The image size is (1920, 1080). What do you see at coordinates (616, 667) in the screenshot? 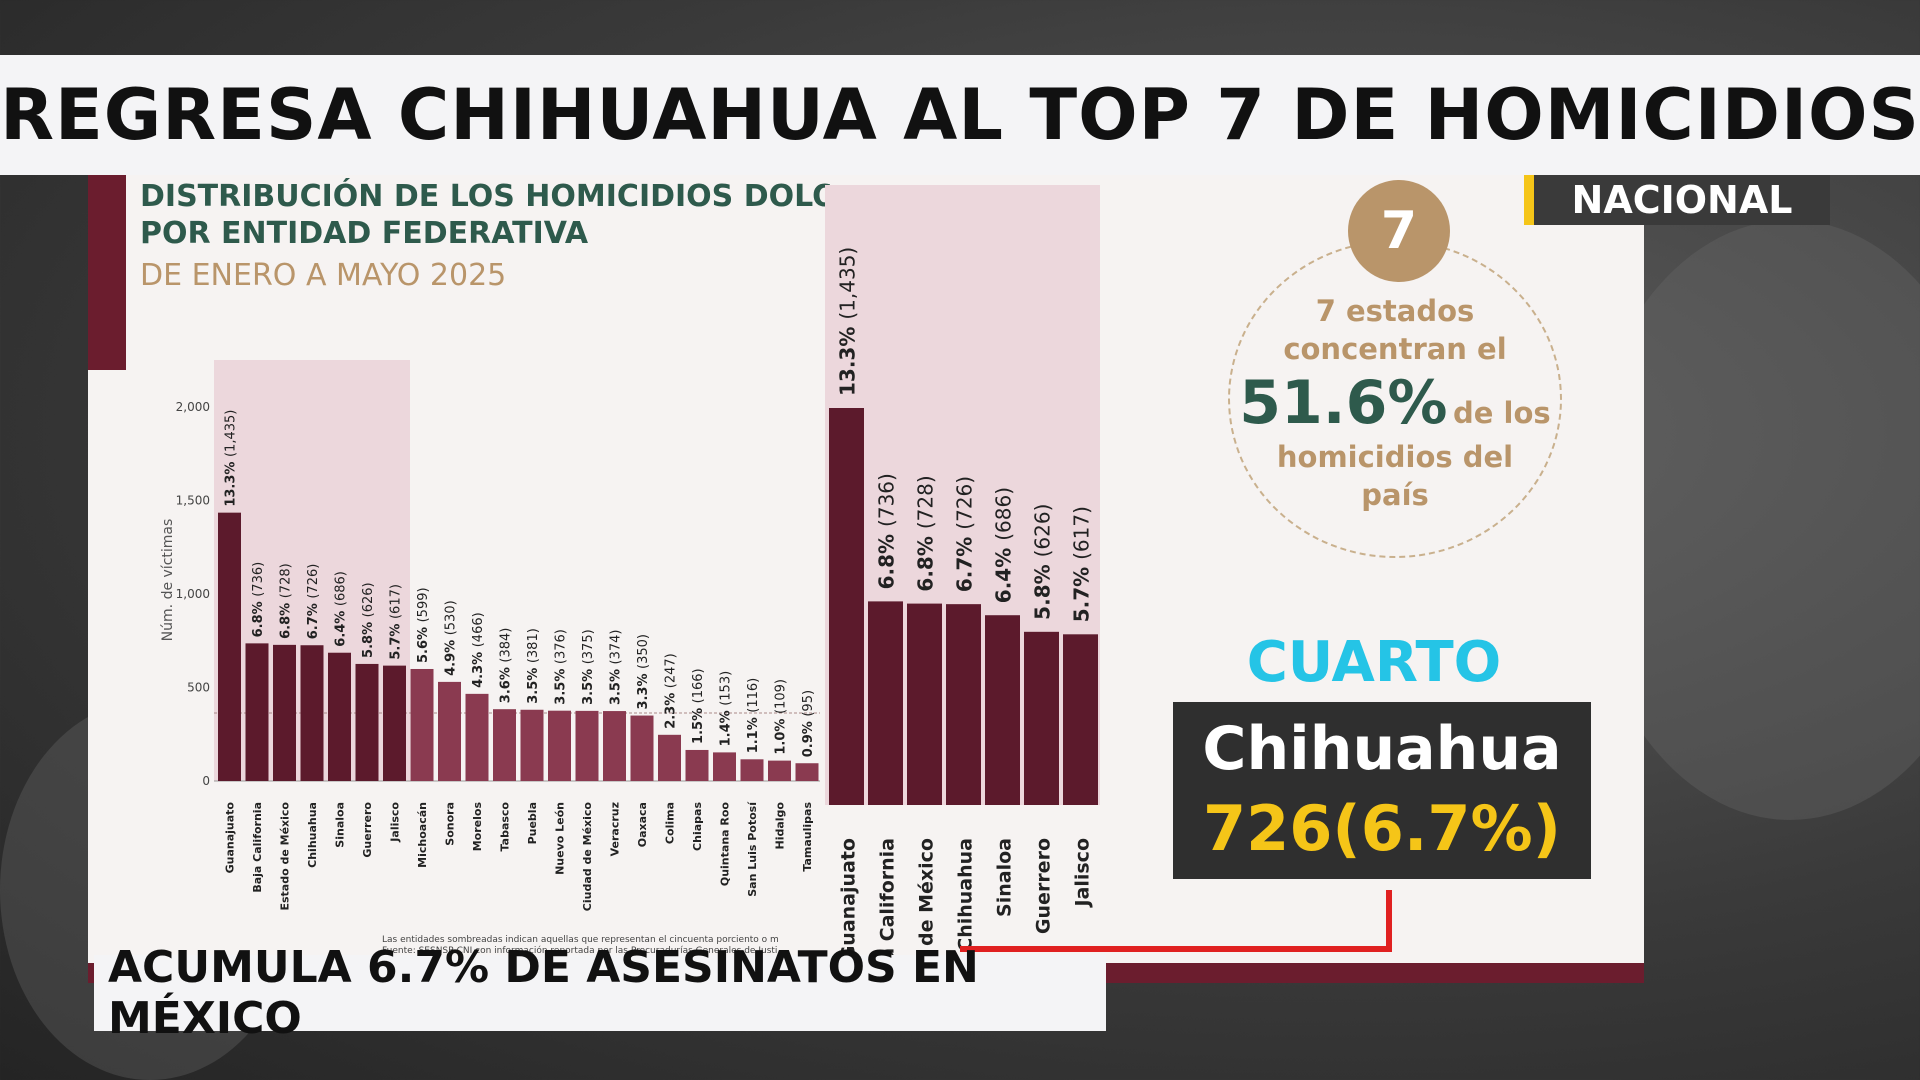
I see `bar-value-label: 3.5% (374)` at bounding box center [616, 667].